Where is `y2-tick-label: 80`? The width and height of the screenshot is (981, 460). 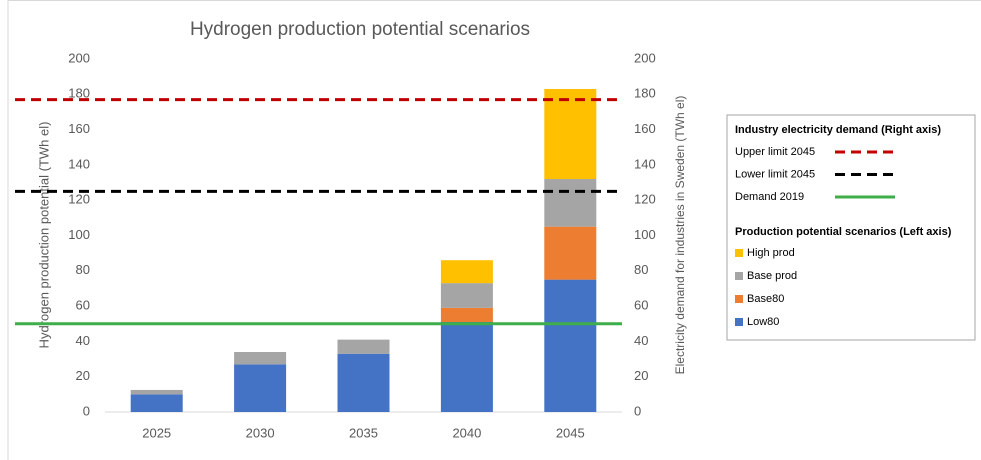
y2-tick-label: 80 is located at coordinates (641, 269).